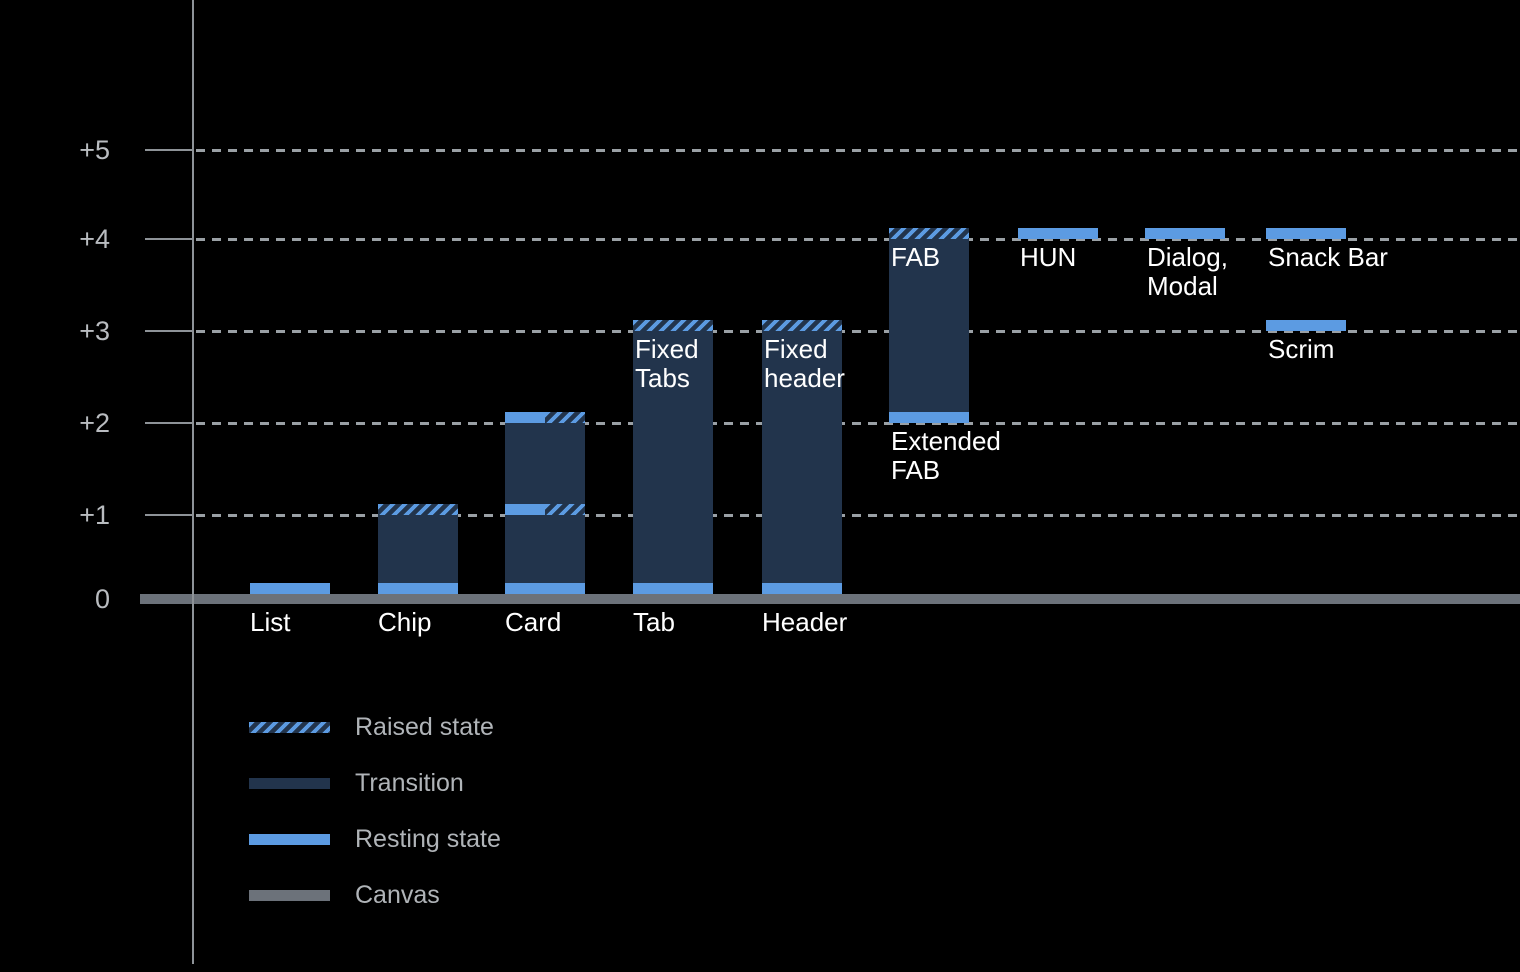 Image resolution: width=1520 pixels, height=972 pixels. What do you see at coordinates (289, 783) in the screenshot?
I see `legend-swatch-transition` at bounding box center [289, 783].